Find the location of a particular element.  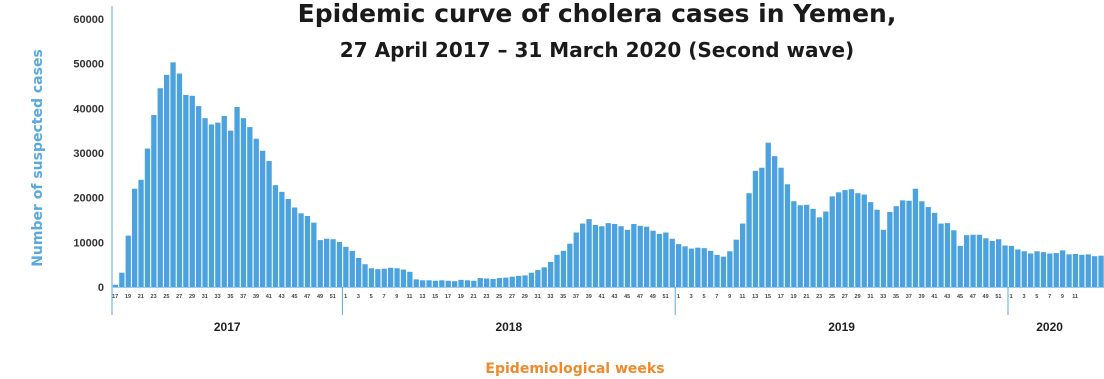

x-tick-label: 17 is located at coordinates (781, 297).